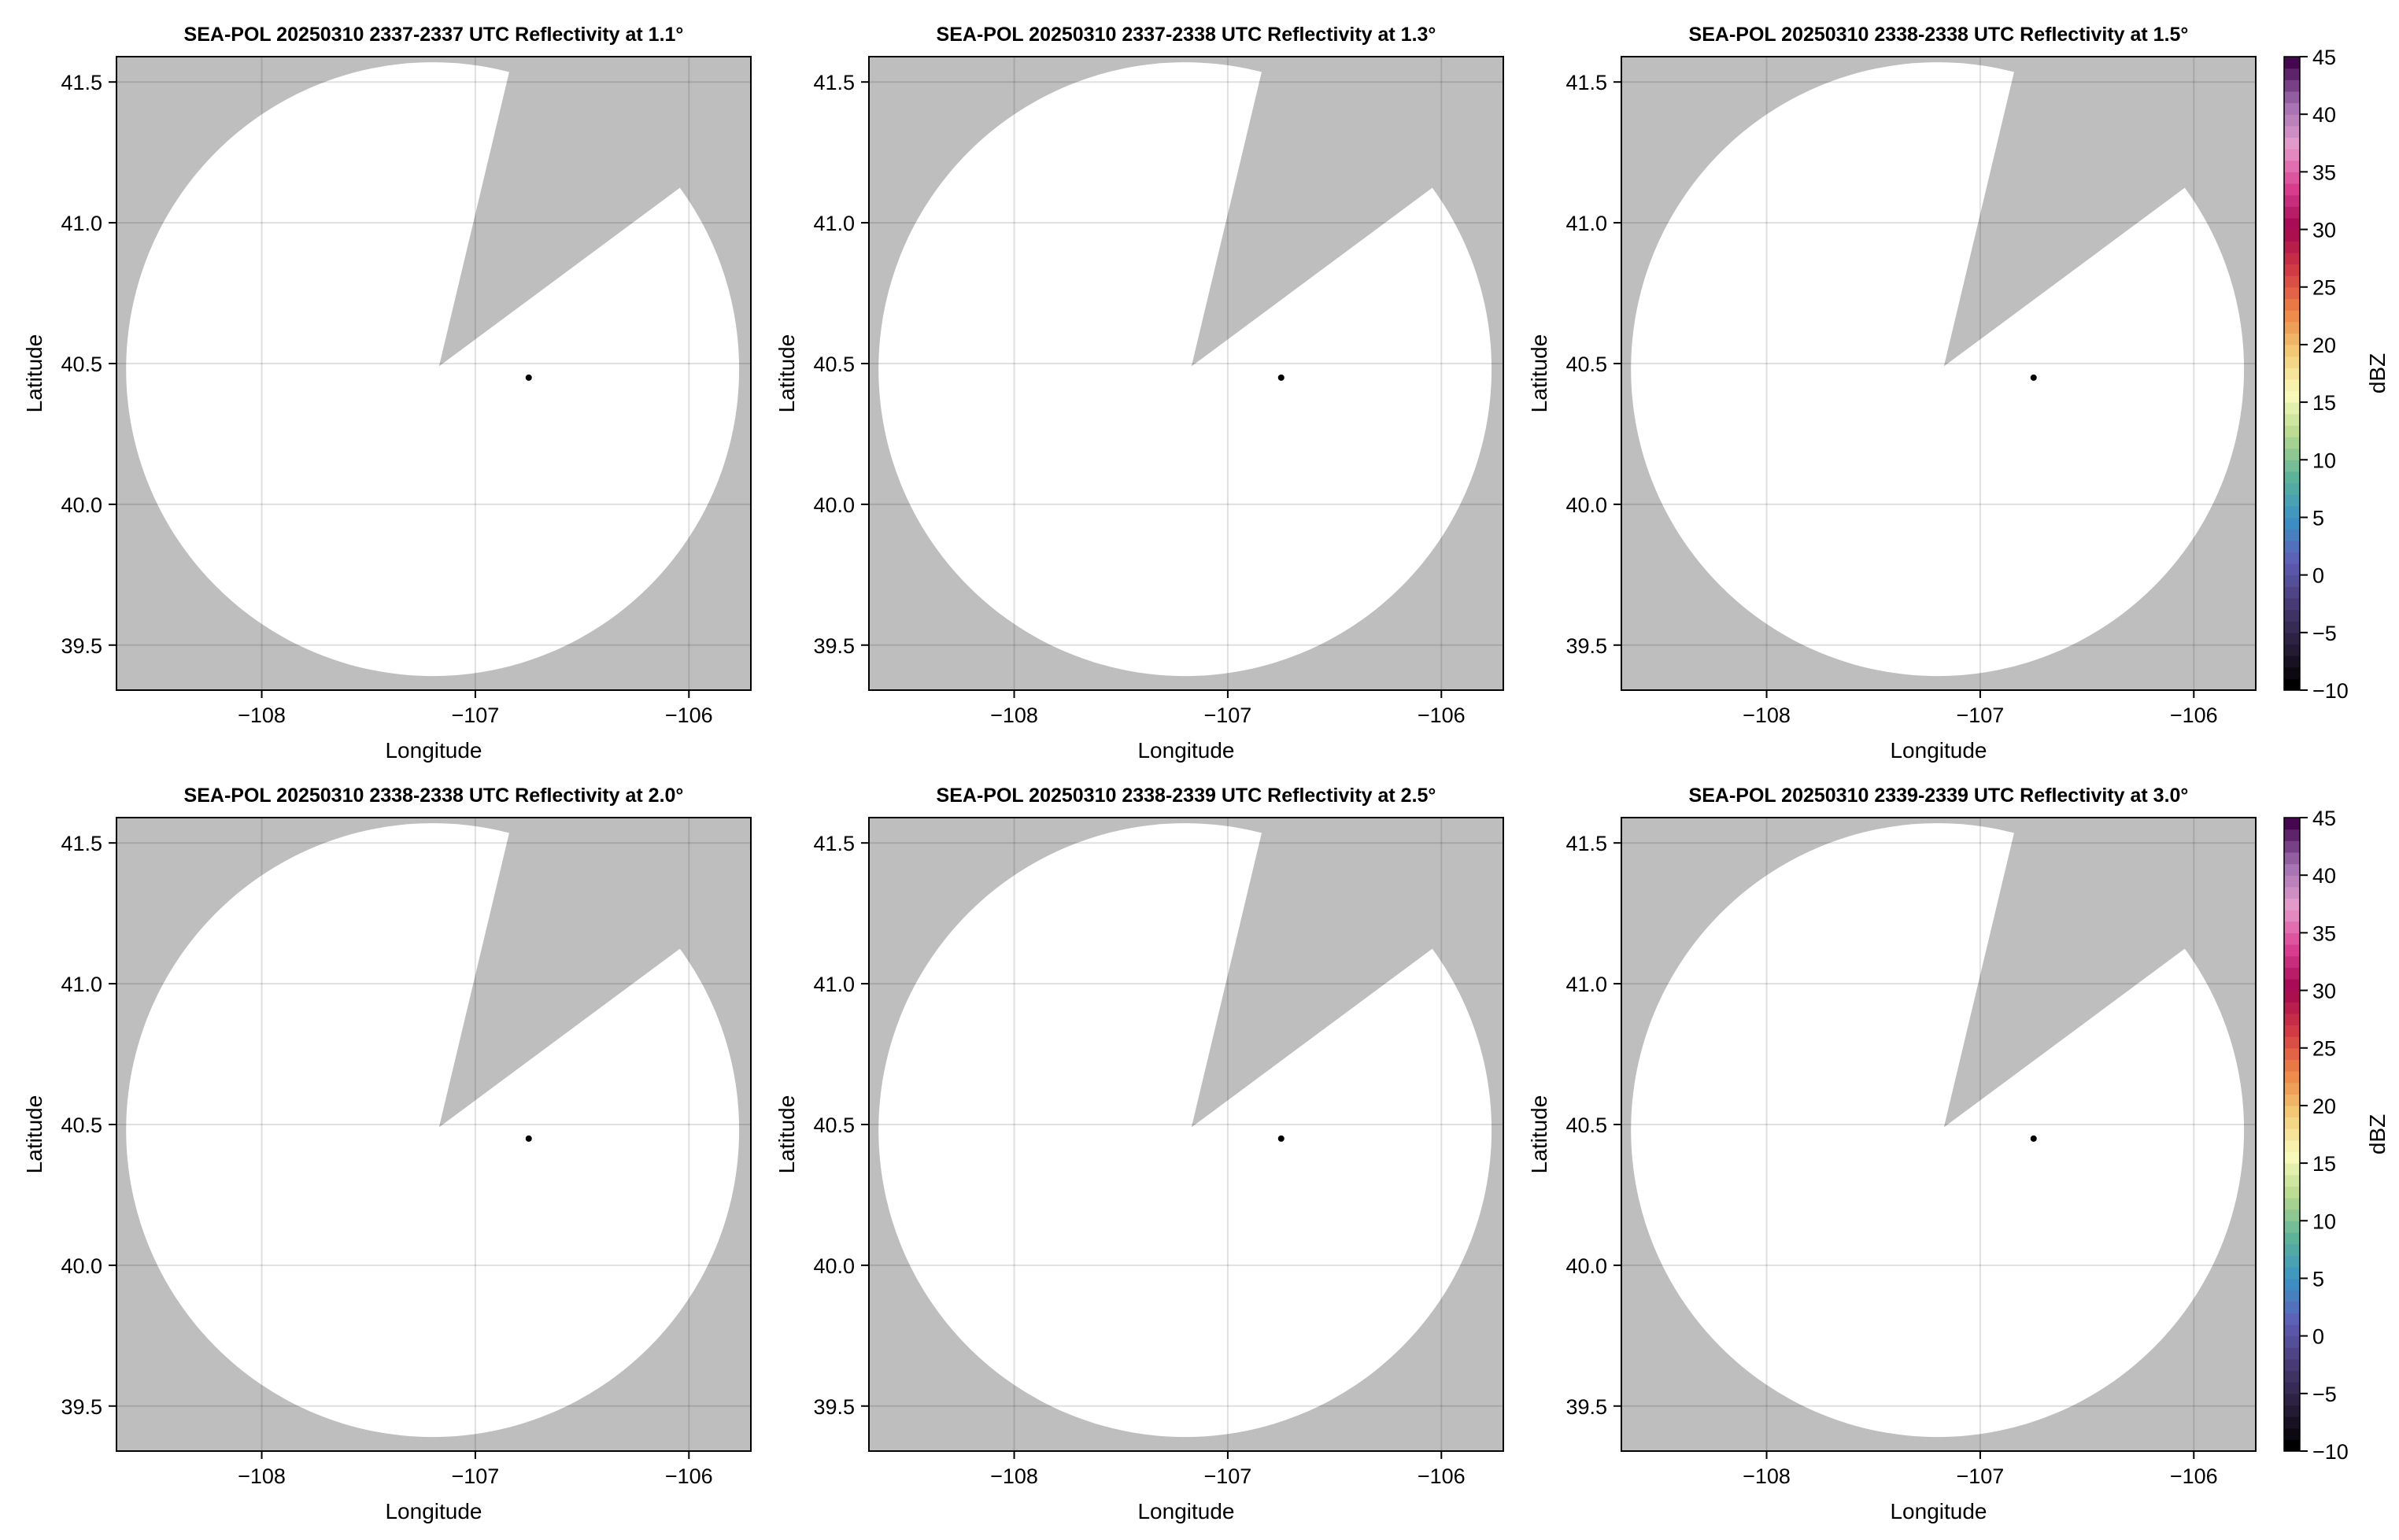 The image size is (2399, 1540). Describe the element at coordinates (2324, 818) in the screenshot. I see `colorbar-tick-label: 45` at that location.